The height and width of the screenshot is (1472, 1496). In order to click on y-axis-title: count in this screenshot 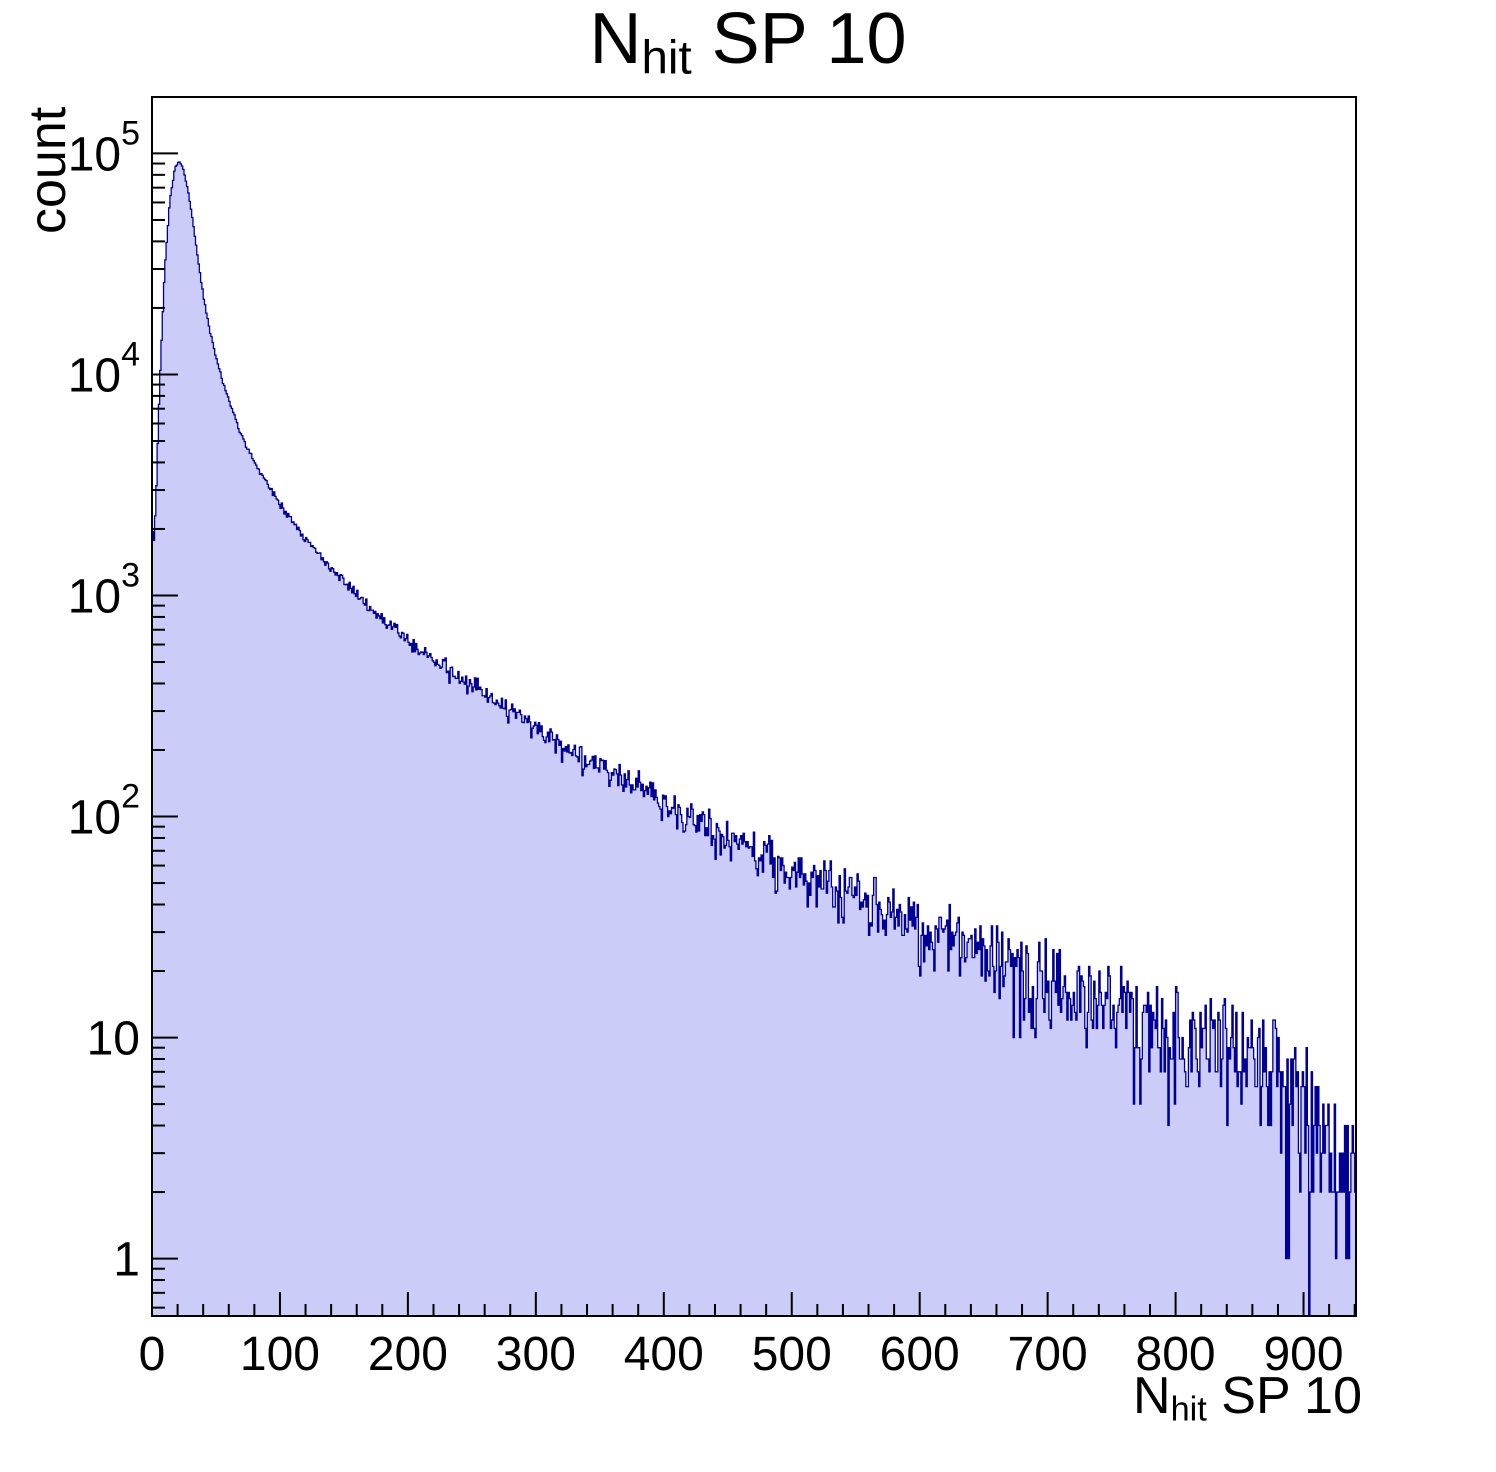, I will do `click(48, 170)`.